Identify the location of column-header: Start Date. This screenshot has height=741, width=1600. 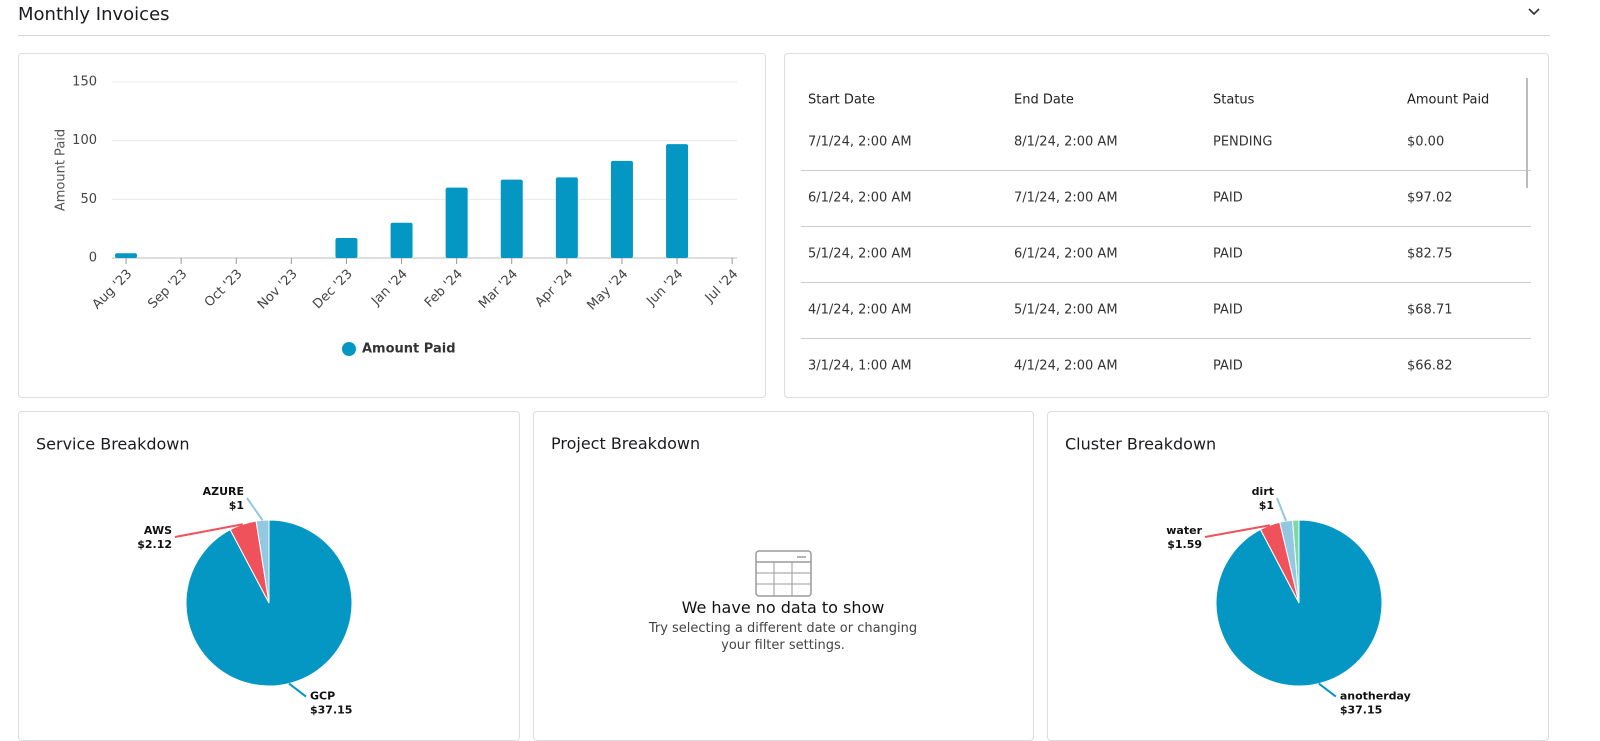
(841, 100).